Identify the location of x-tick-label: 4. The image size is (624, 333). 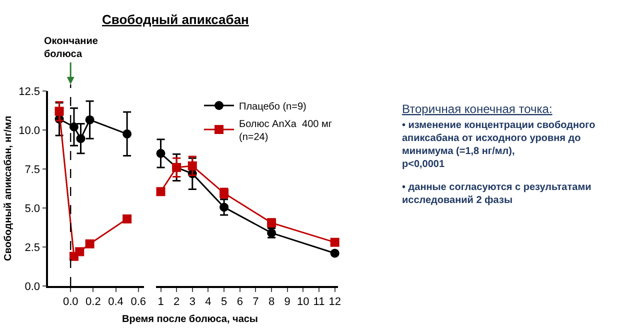
(208, 302).